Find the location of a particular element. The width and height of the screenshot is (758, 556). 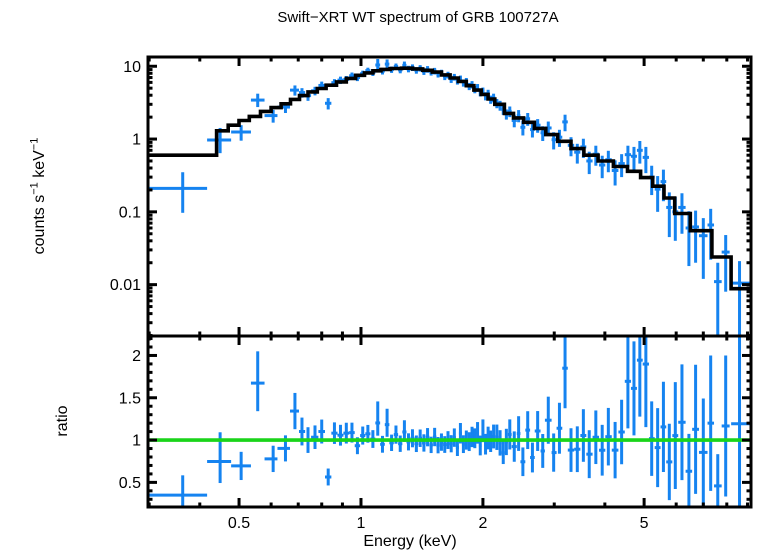

tick-label: 5 is located at coordinates (644, 523).